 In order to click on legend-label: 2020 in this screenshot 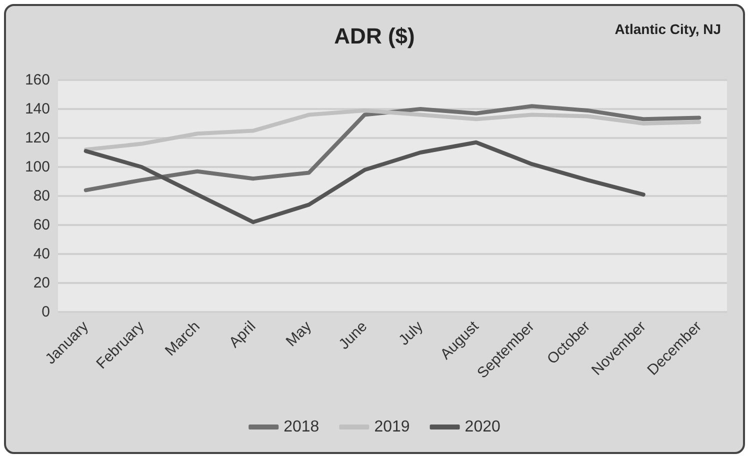, I will do `click(482, 427)`.